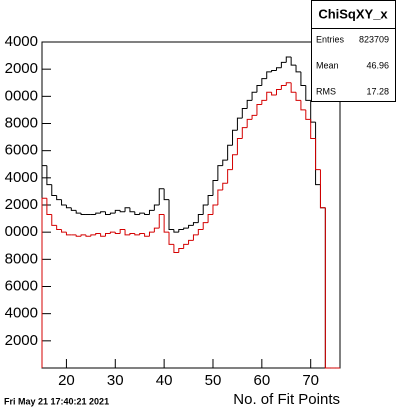 This screenshot has height=410, width=400. Describe the element at coordinates (21, 177) in the screenshot. I see `y-tick-label: 4000` at that location.